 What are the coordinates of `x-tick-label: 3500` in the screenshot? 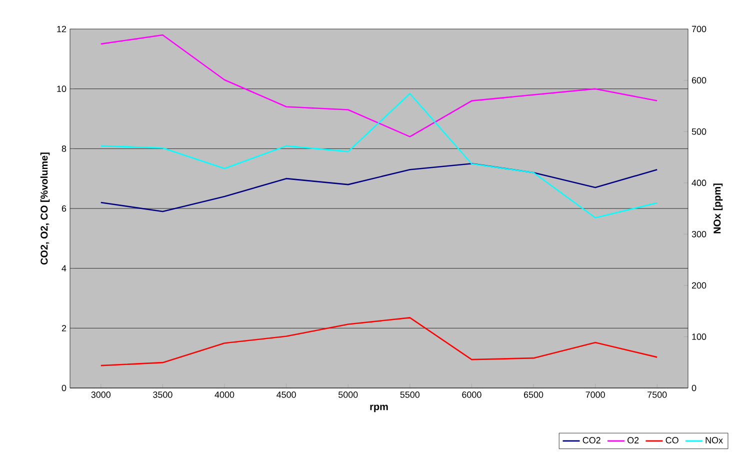 It's located at (162, 395).